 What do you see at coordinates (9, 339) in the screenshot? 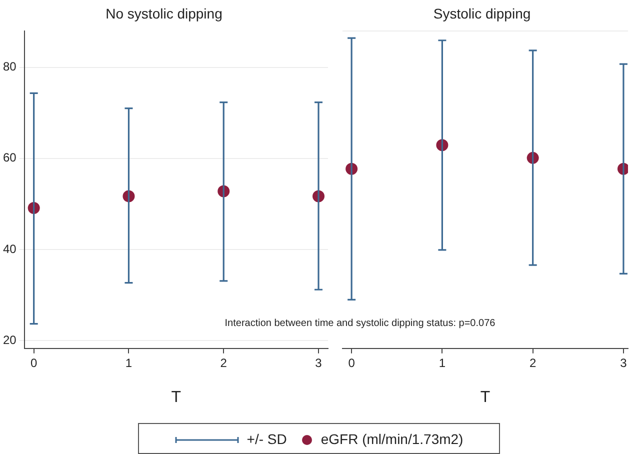
I see `y-tick-label: 20` at bounding box center [9, 339].